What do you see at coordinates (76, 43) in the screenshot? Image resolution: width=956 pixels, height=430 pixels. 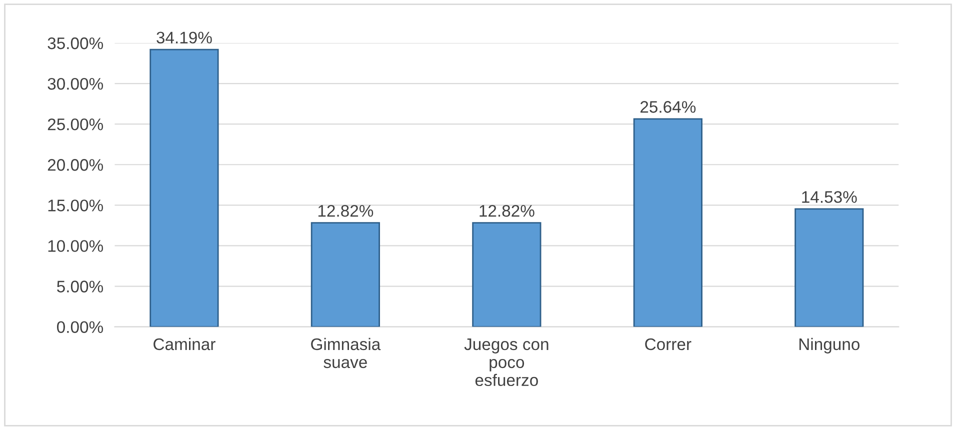 I see `y-tick-label: 35.00%` at bounding box center [76, 43].